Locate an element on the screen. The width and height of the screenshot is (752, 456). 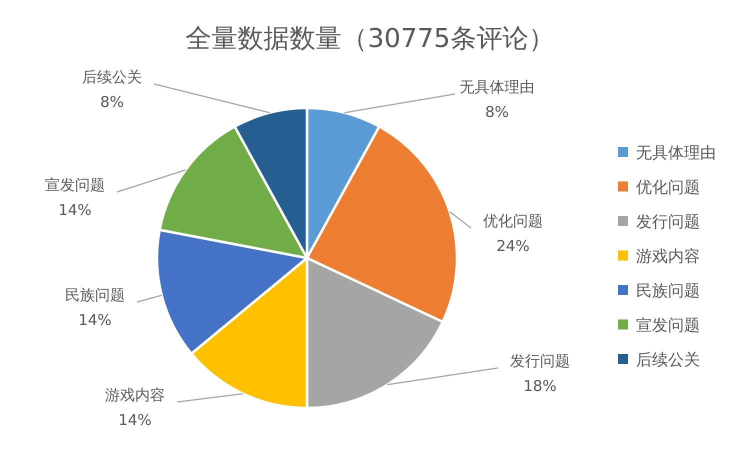
slice-label: 优化问题 is located at coordinates (513, 221).